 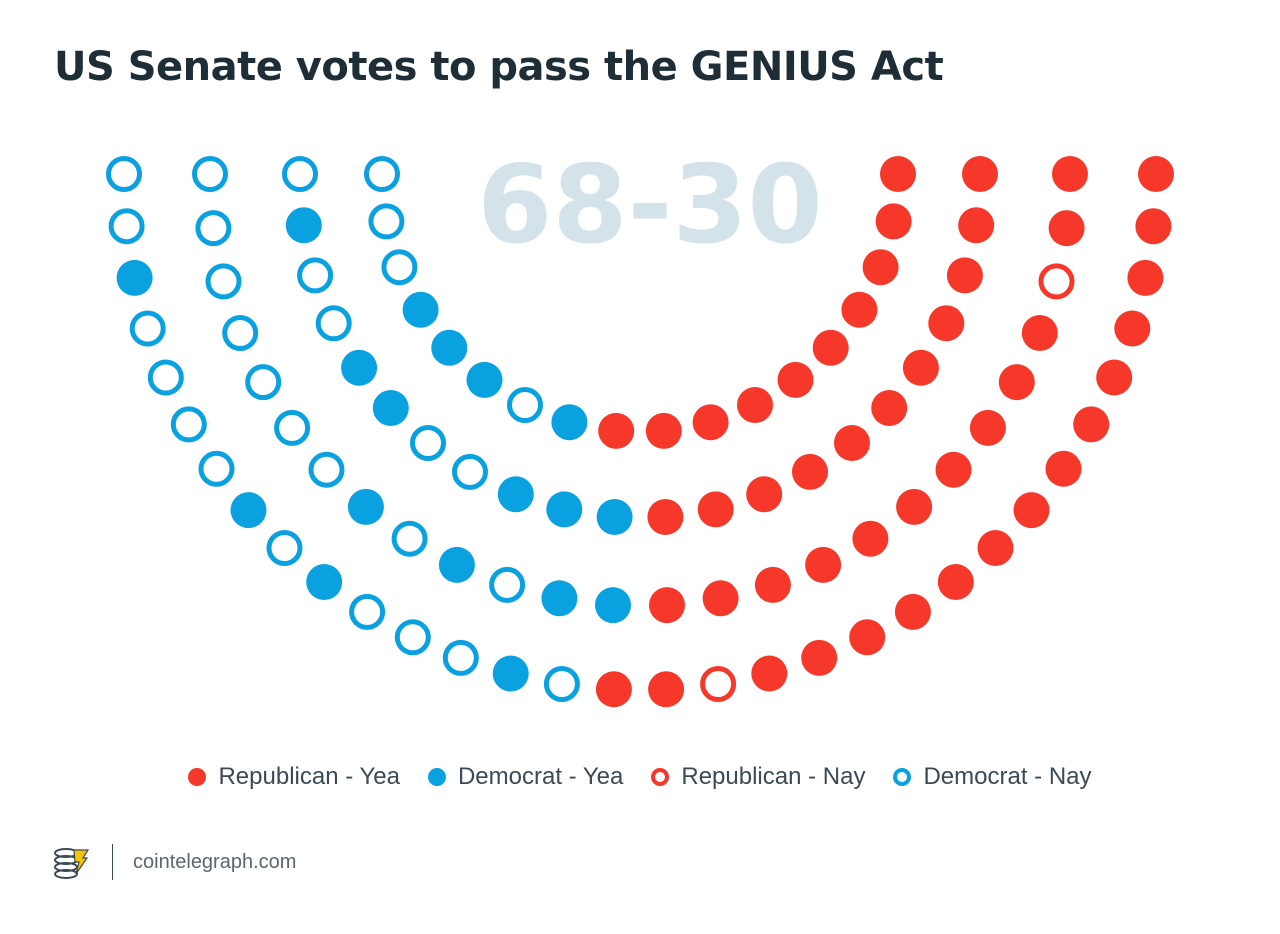 What do you see at coordinates (1056, 281) in the screenshot?
I see `seat-r-nay` at bounding box center [1056, 281].